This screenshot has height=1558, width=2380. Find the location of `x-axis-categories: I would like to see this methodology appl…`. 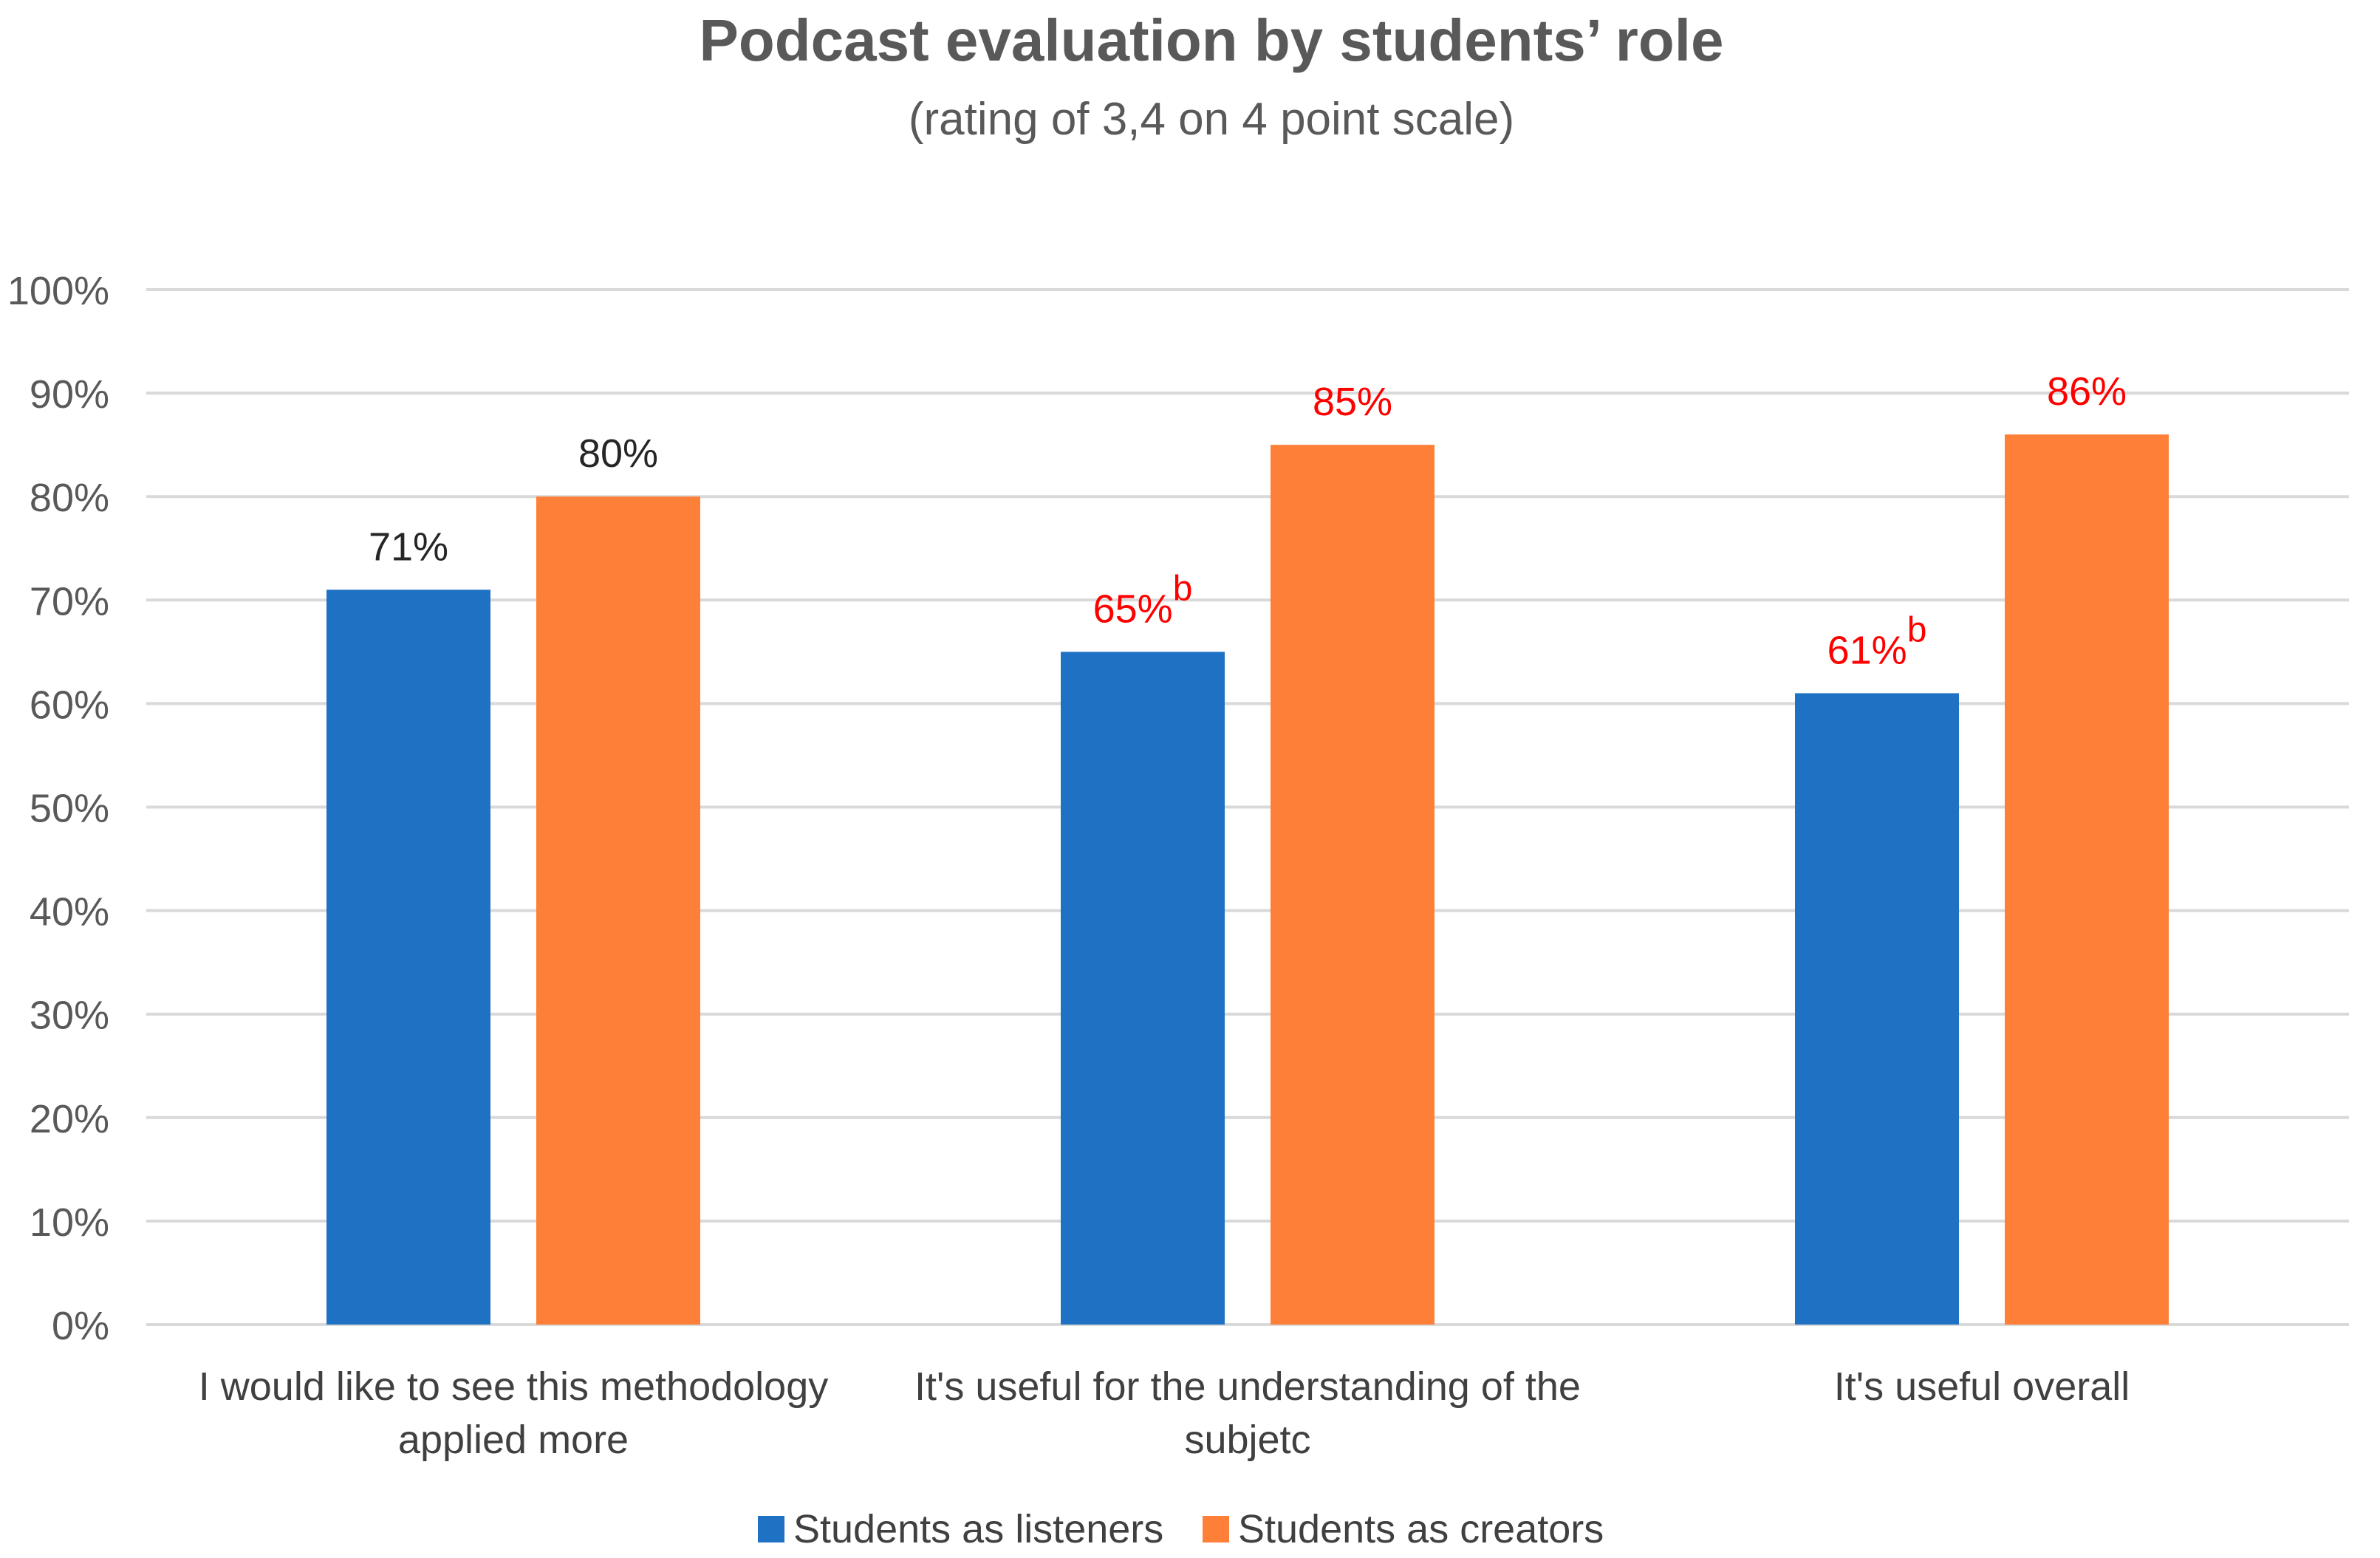

x-axis-categories: I would like to see this methodology appl… is located at coordinates (1164, 1413).